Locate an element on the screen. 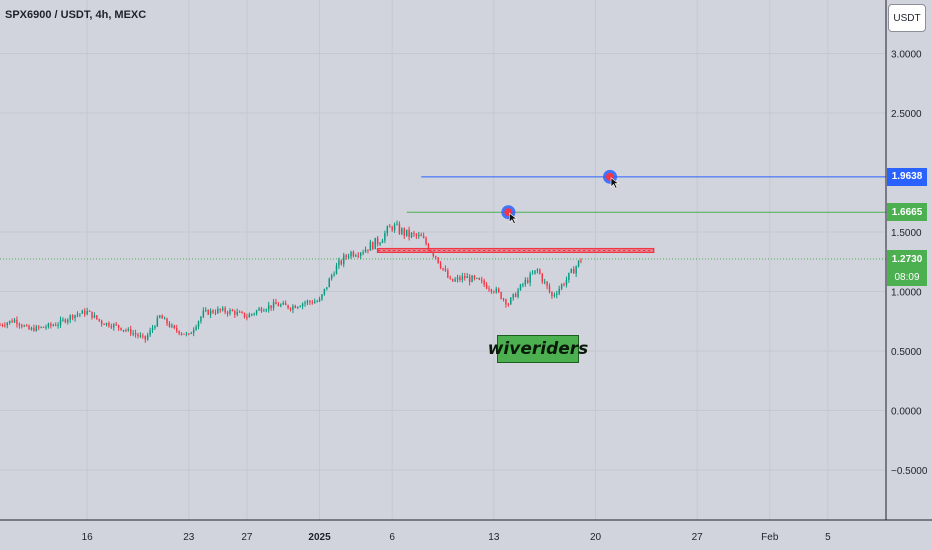 This screenshot has width=932, height=550. price-tick-label: 3.0000 is located at coordinates (906, 55).